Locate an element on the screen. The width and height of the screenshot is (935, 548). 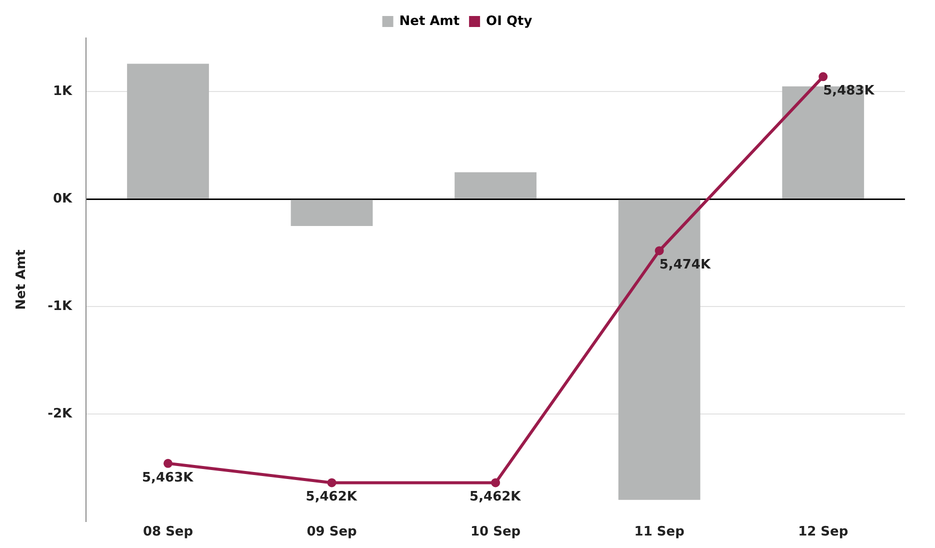
y-tick-label: -2K is located at coordinates (61, 414).